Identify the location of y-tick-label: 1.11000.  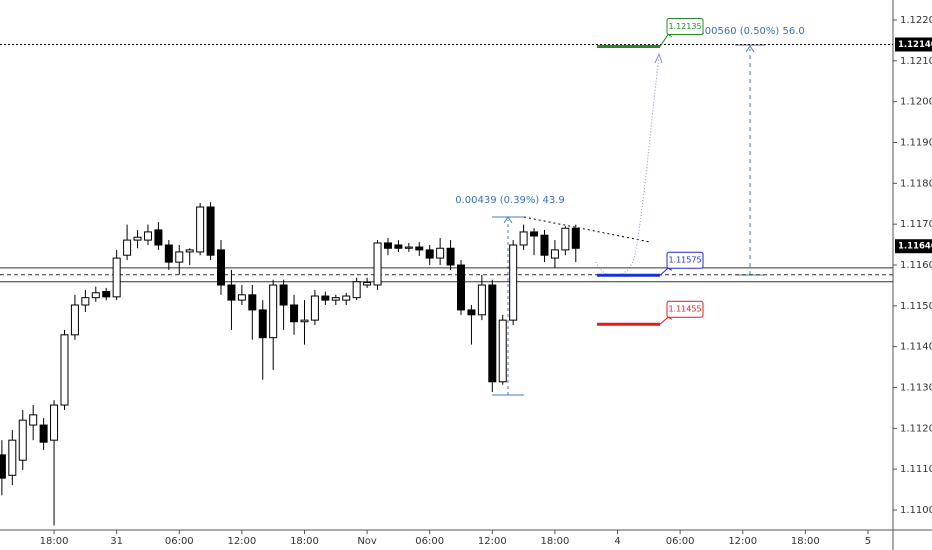
(916, 510).